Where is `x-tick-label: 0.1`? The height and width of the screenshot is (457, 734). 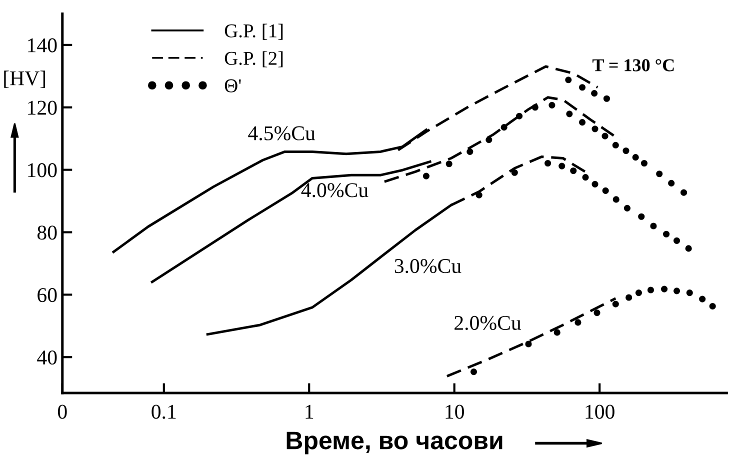 x-tick-label: 0.1 is located at coordinates (164, 411).